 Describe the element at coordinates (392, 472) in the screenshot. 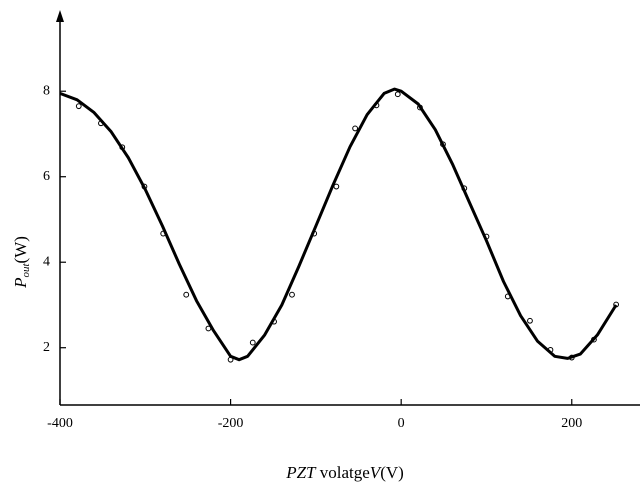

I see `x-label-part: (V)` at that location.